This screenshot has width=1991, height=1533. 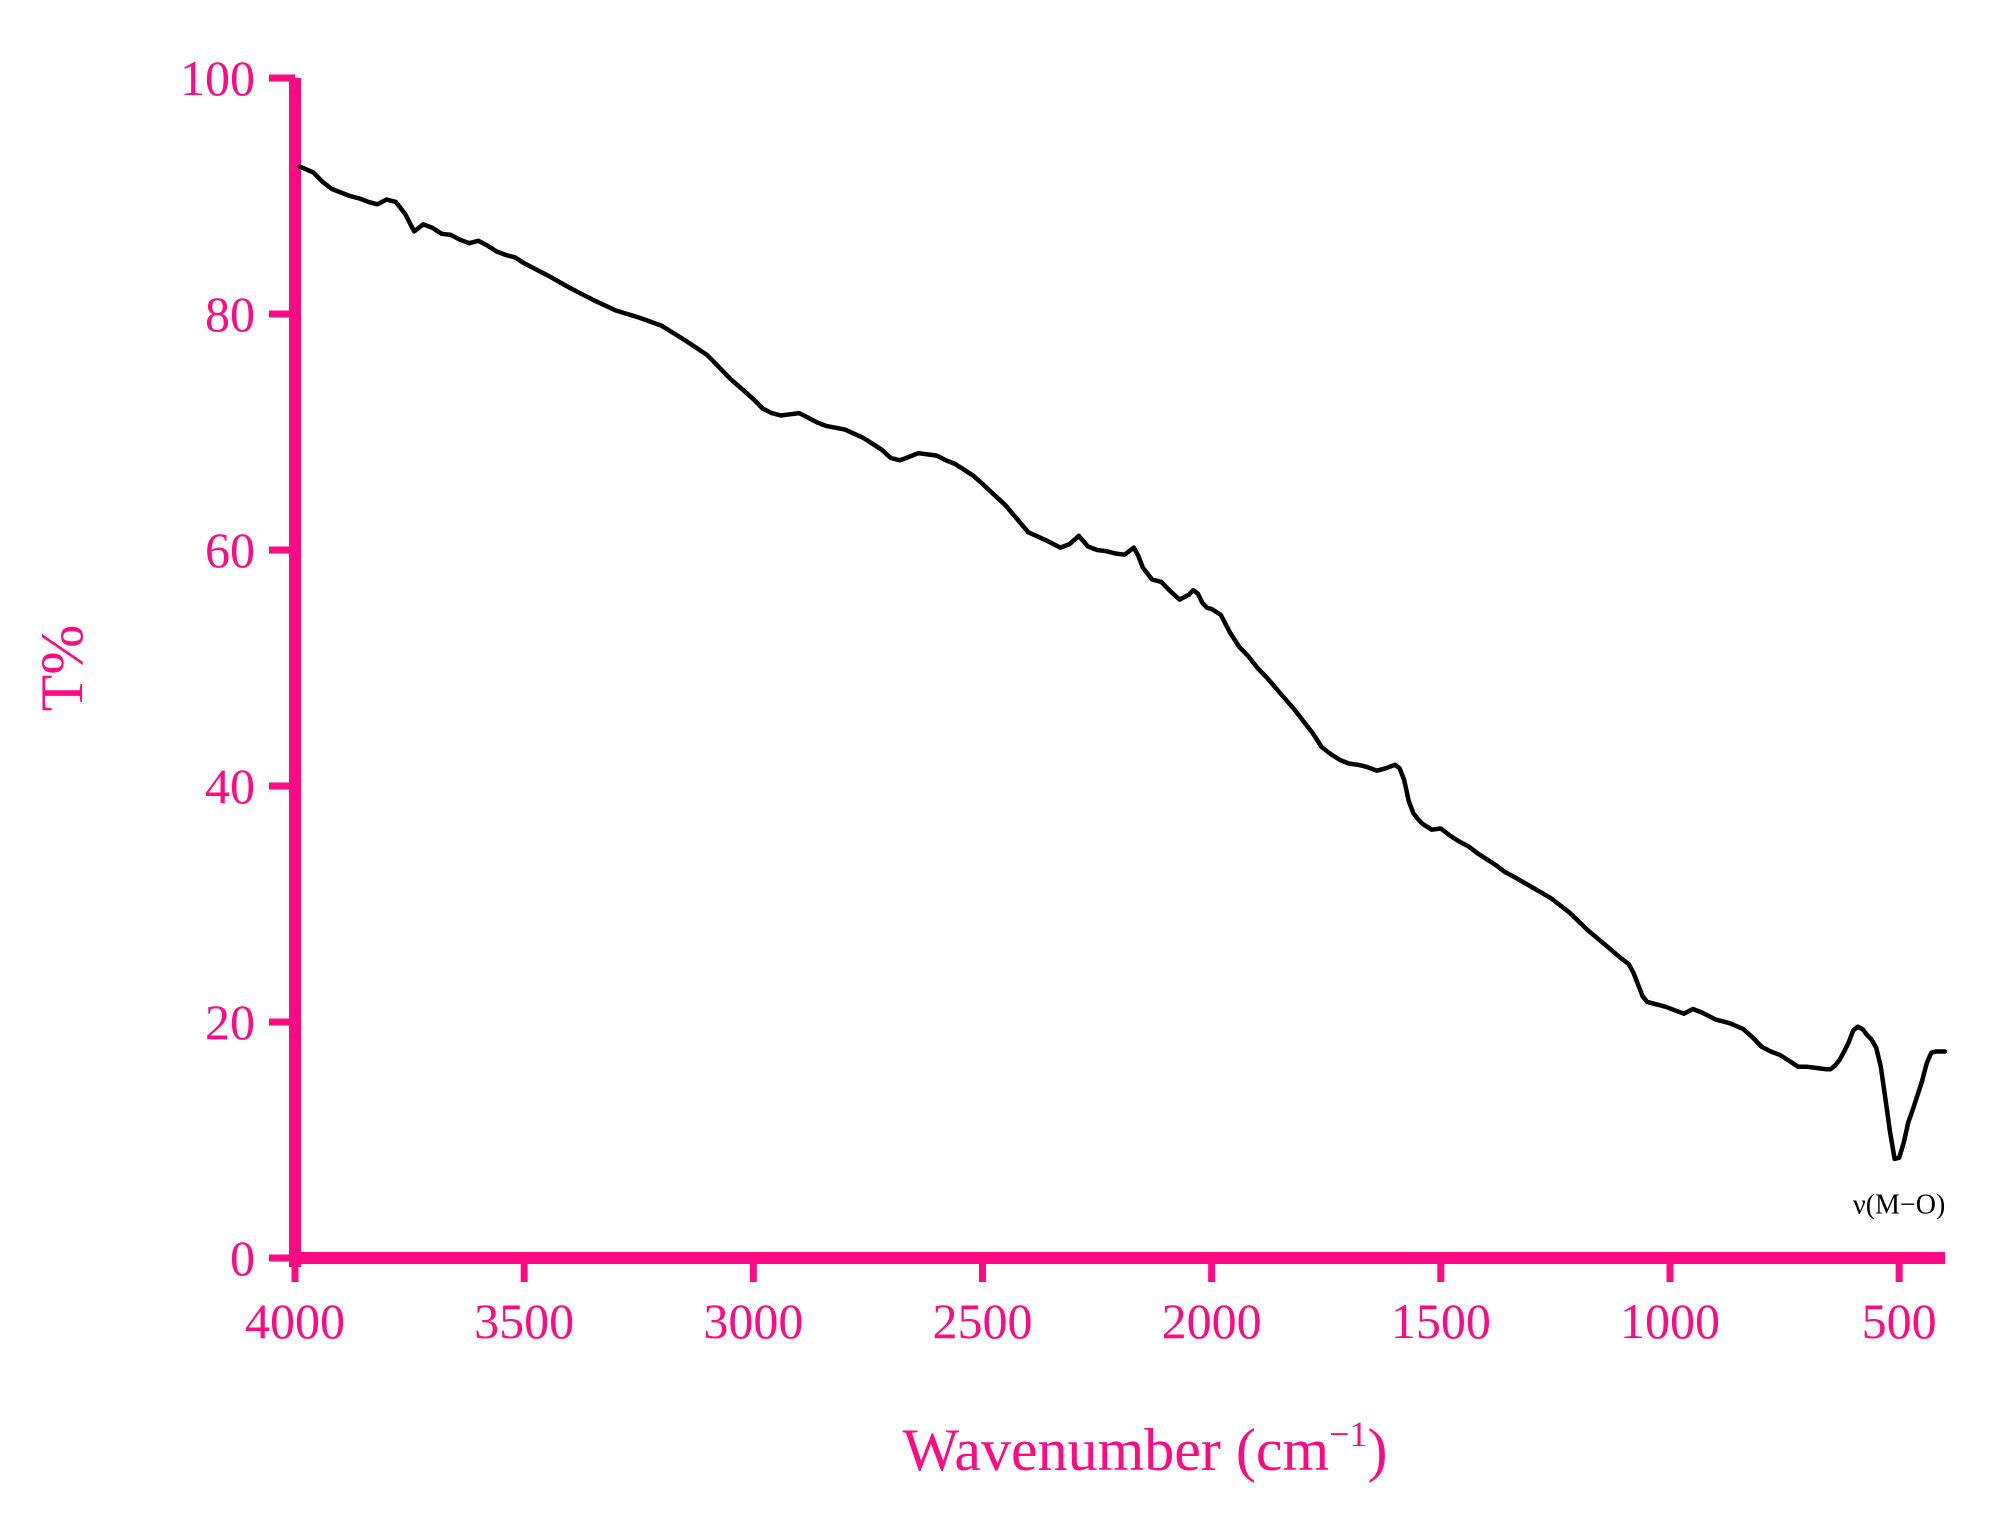 I want to click on x-tick-label: 3000, so click(x=753, y=1321).